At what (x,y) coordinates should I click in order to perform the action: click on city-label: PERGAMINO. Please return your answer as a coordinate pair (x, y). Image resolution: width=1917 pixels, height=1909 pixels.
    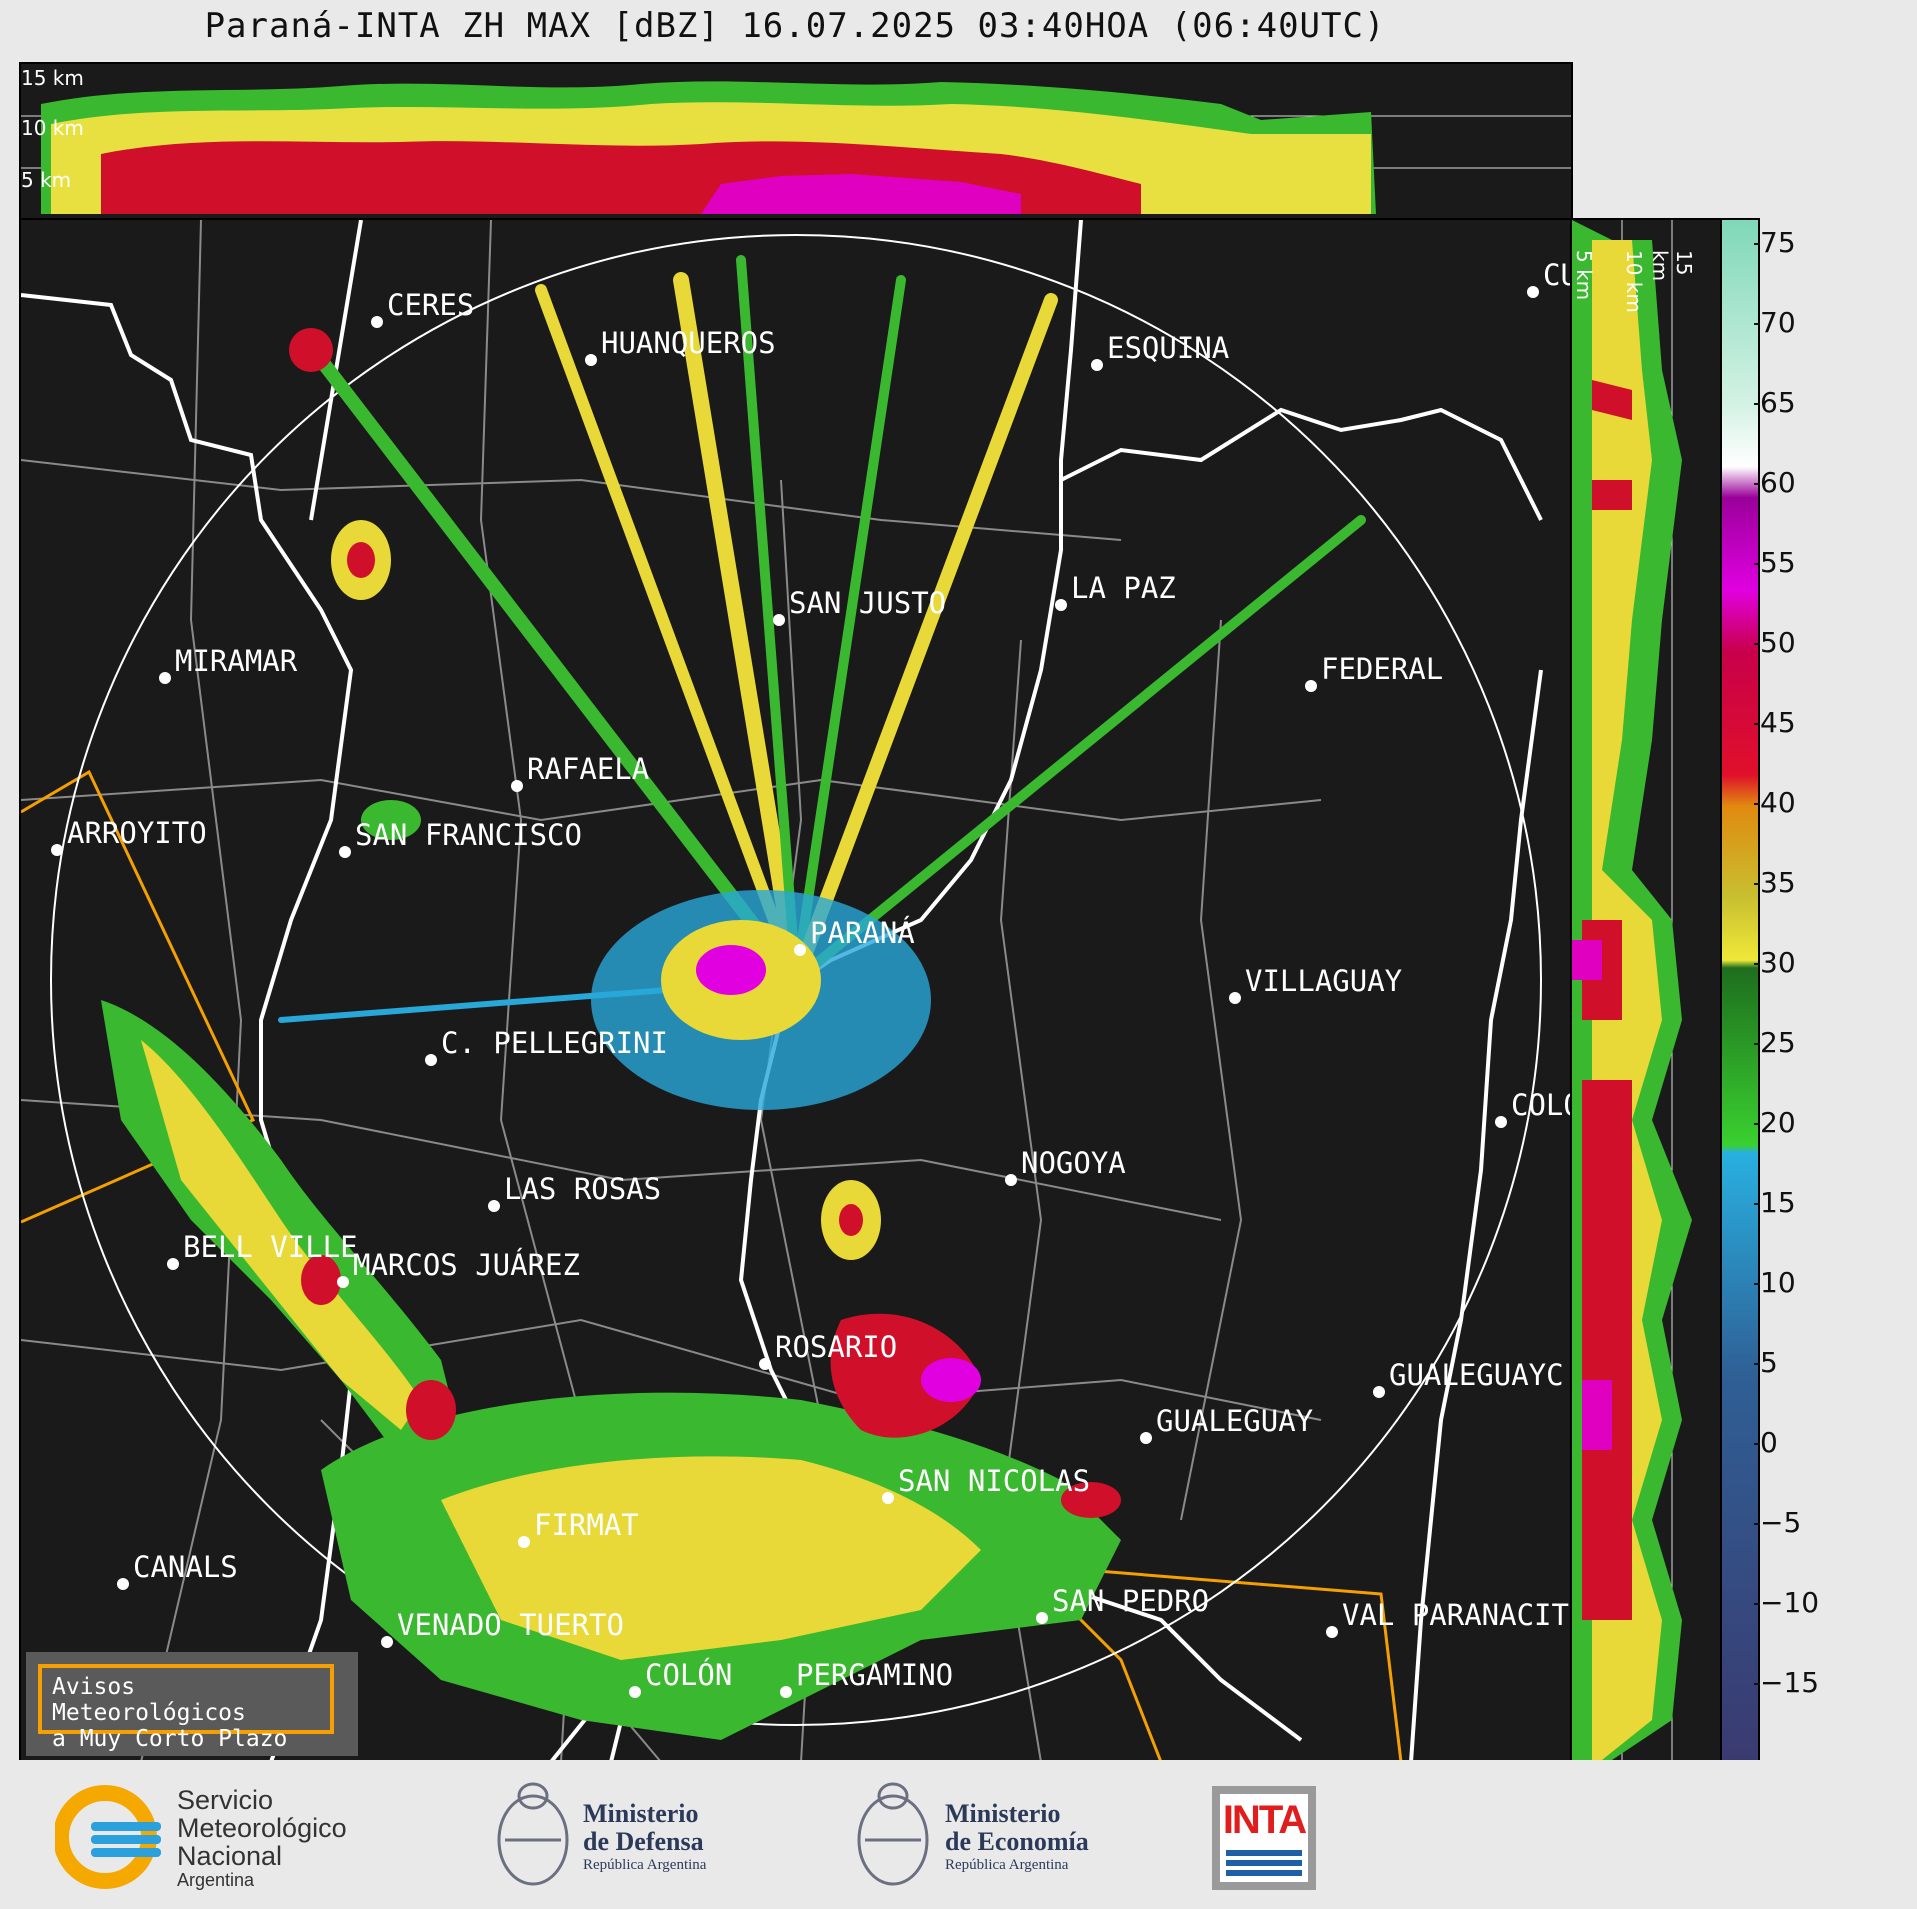
    Looking at the image, I should click on (875, 1675).